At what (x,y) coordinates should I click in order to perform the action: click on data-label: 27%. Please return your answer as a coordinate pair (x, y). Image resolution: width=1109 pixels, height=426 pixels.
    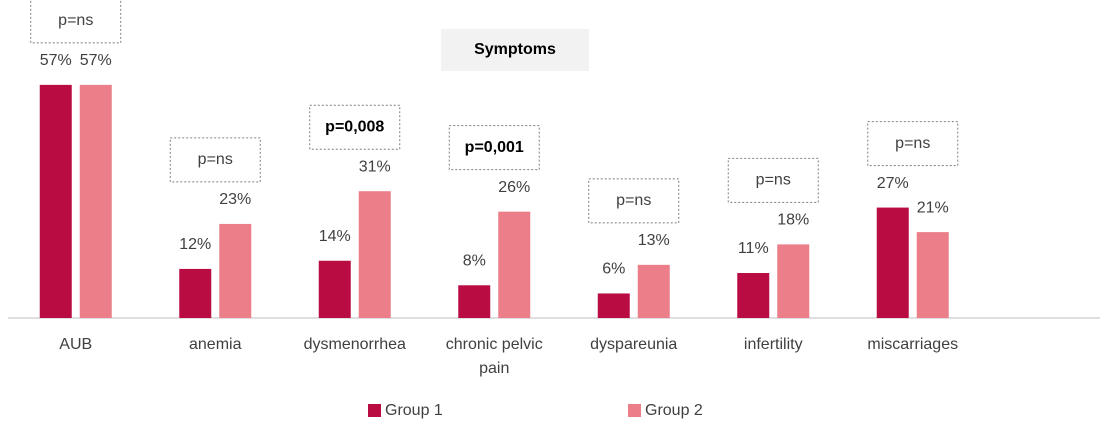
    Looking at the image, I should click on (893, 183).